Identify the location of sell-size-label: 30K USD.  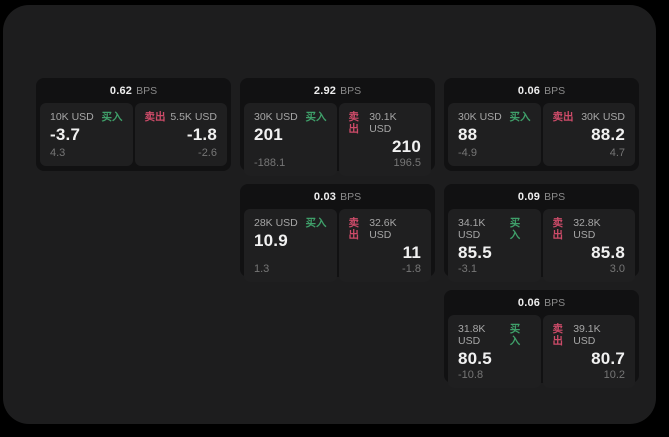
(603, 117).